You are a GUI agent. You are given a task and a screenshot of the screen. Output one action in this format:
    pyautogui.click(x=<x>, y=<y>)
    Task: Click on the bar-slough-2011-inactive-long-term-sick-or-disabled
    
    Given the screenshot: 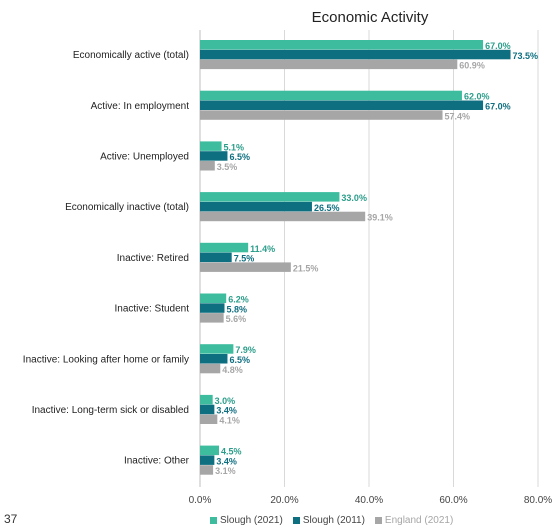 What is the action you would take?
    pyautogui.click(x=207, y=409)
    